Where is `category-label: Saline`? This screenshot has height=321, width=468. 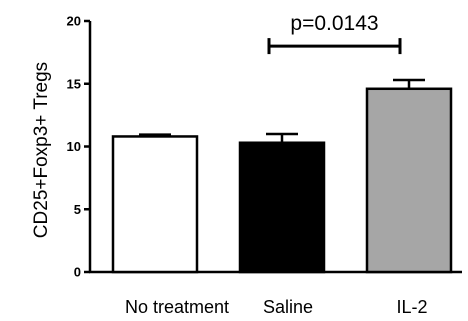 category-label: Saline is located at coordinates (288, 307).